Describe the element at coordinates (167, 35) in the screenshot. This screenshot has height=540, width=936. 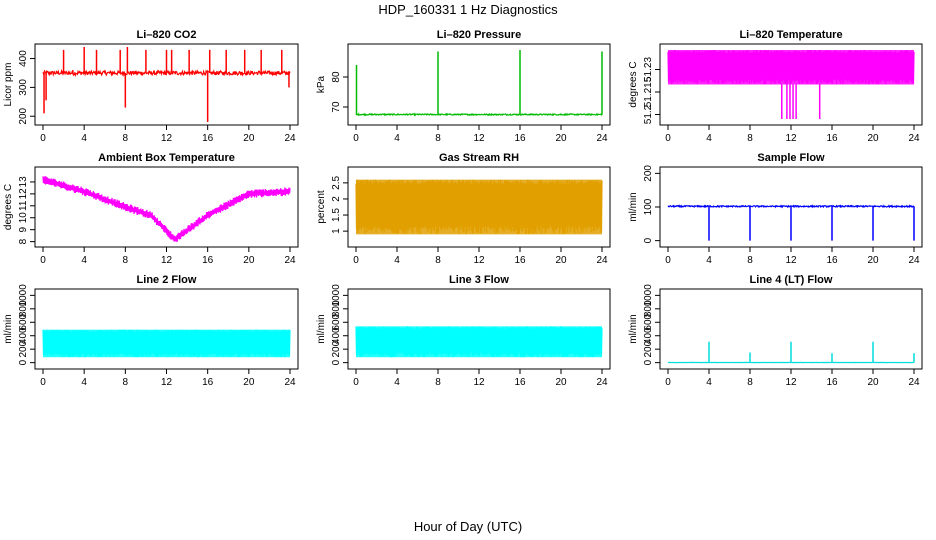
I see `panel-title: Li–820 CO2` at that location.